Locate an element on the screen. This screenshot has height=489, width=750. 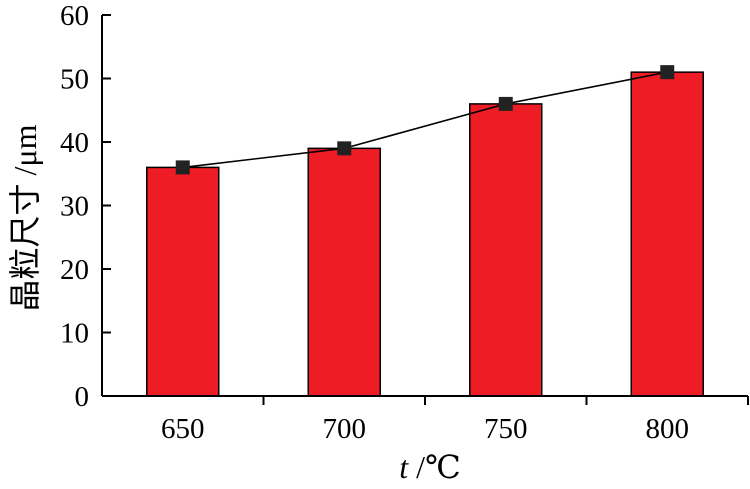
x-tick-labels: 650 700 750 800 is located at coordinates (425, 429).